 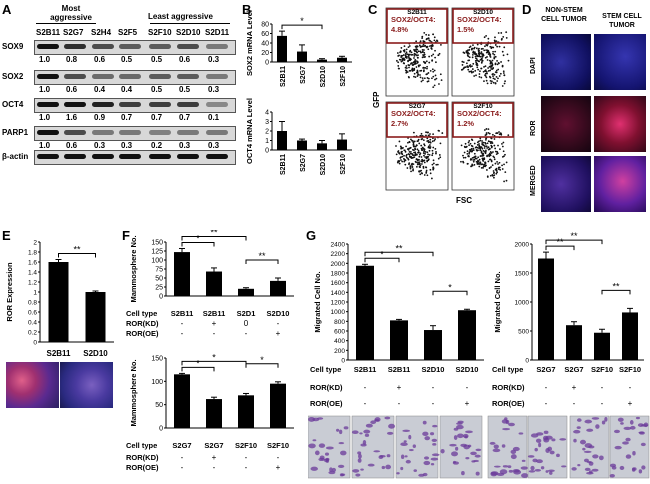 What do you see at coordinates (32, 323) in the screenshot?
I see `y-tick-label: 0.4` at bounding box center [32, 323].